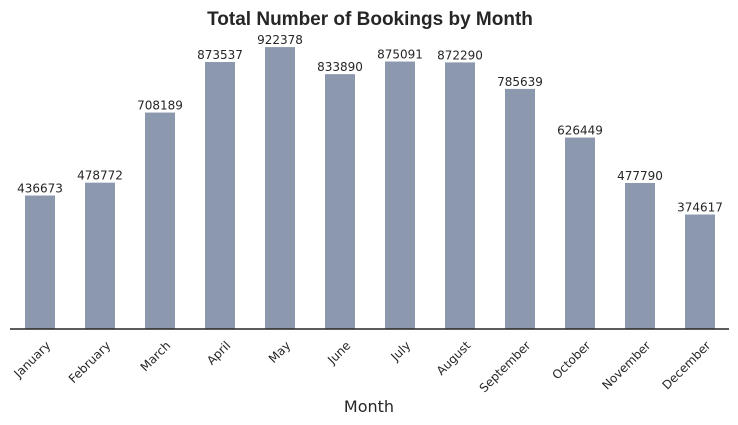 This screenshot has width=738, height=425. I want to click on x-tick-label-august: August, so click(454, 358).